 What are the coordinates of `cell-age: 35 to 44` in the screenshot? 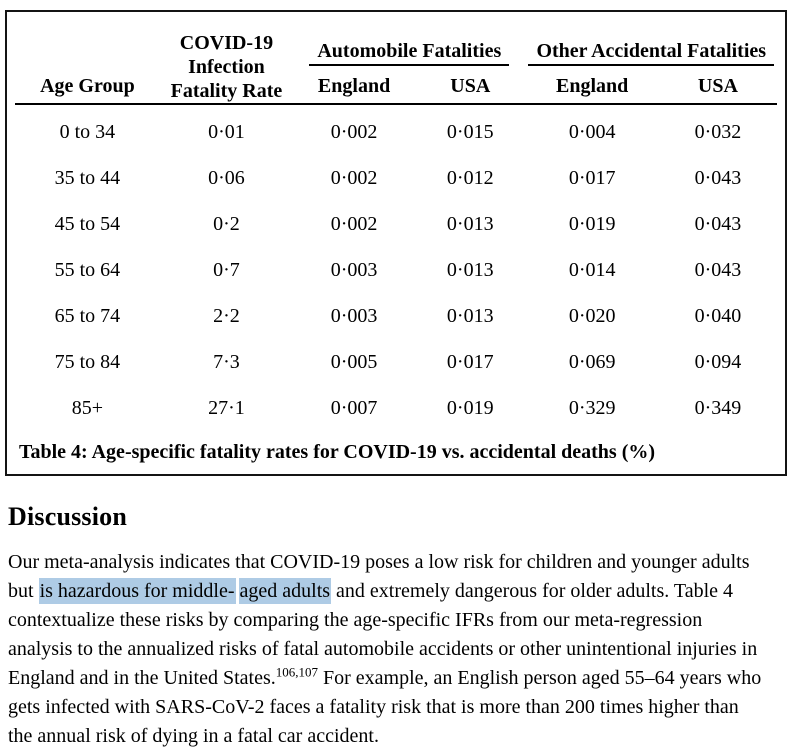 It's located at (87, 177).